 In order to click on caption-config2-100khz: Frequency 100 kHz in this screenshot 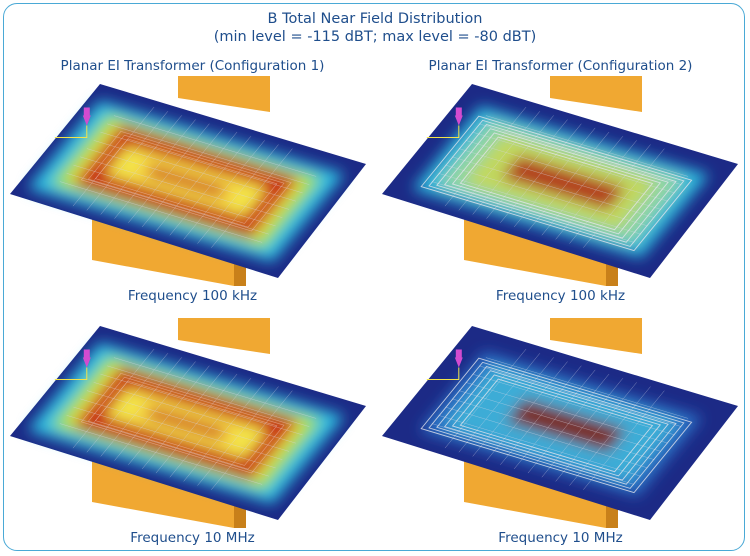, I will do `click(560, 296)`.